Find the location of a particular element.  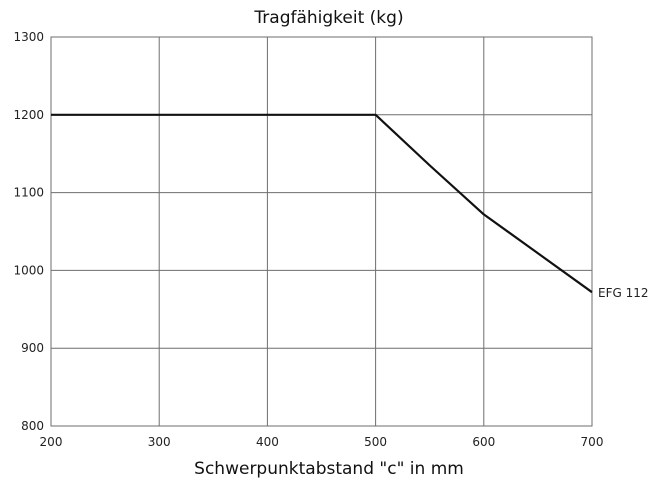

x-axis-ticks: 200 300 400 500 600 700 is located at coordinates (322, 442).